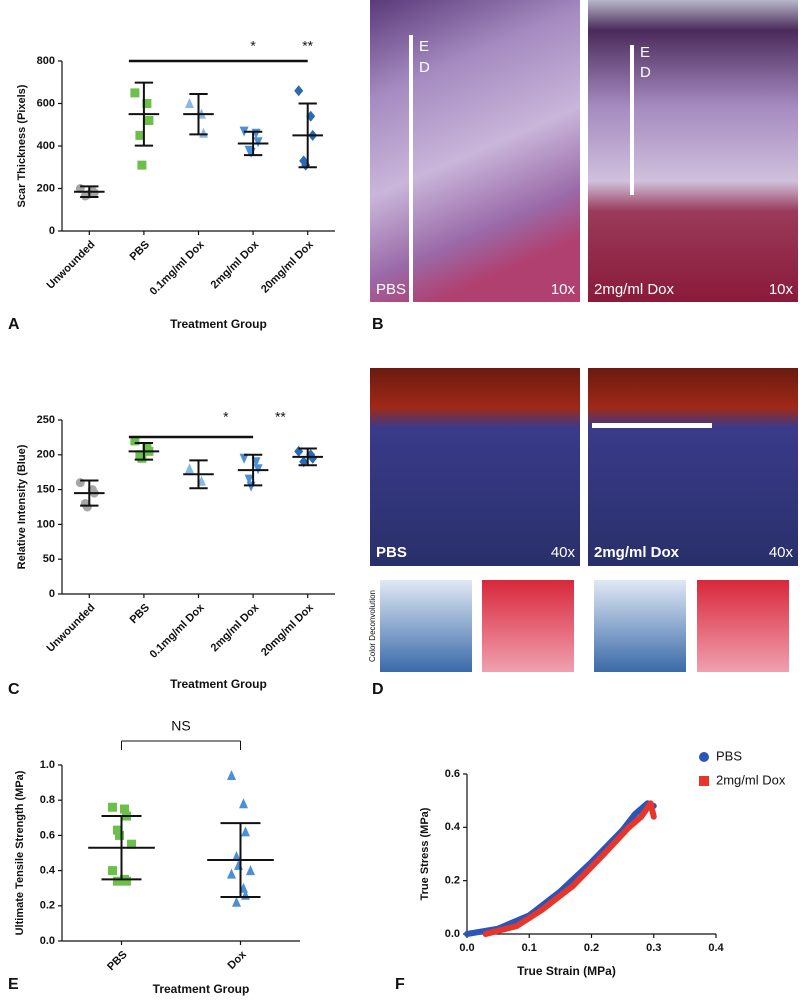  What do you see at coordinates (591, 948) in the screenshot?
I see `x-tick-label: 0.2` at bounding box center [591, 948].